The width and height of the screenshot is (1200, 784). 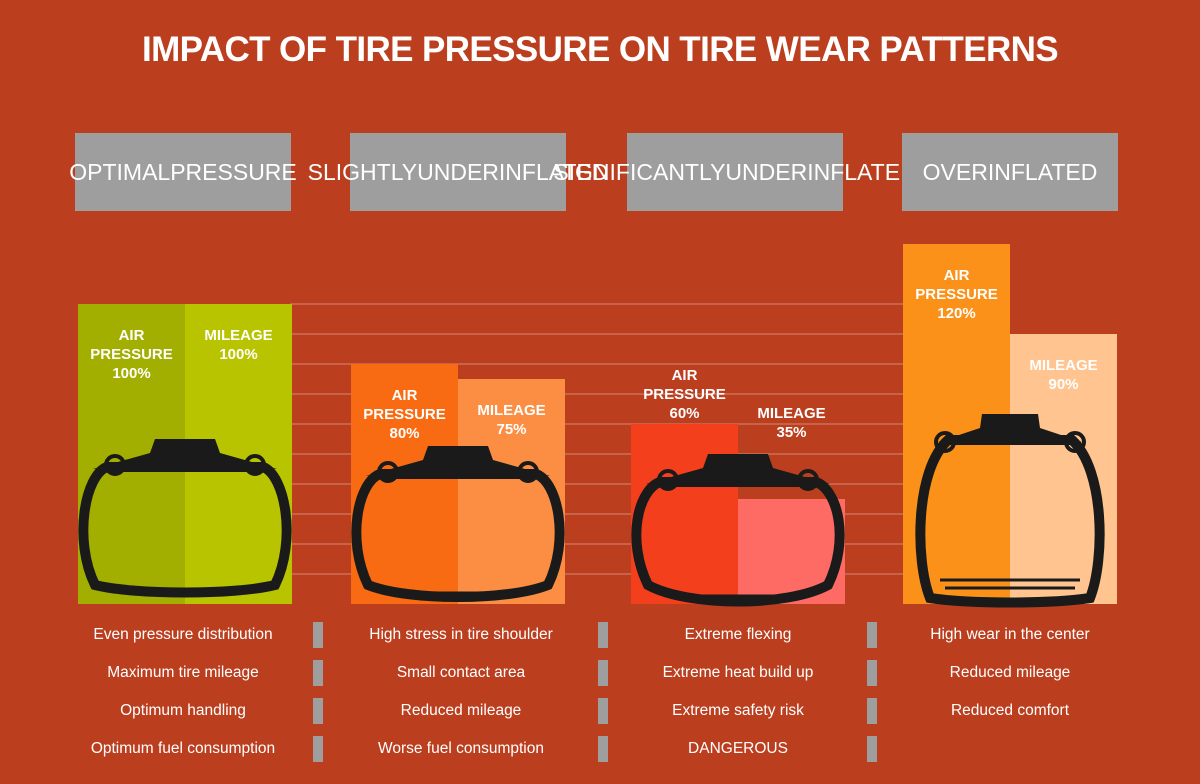 What do you see at coordinates (511, 420) in the screenshot?
I see `mileage-label-2: MILEAGE 75%` at bounding box center [511, 420].